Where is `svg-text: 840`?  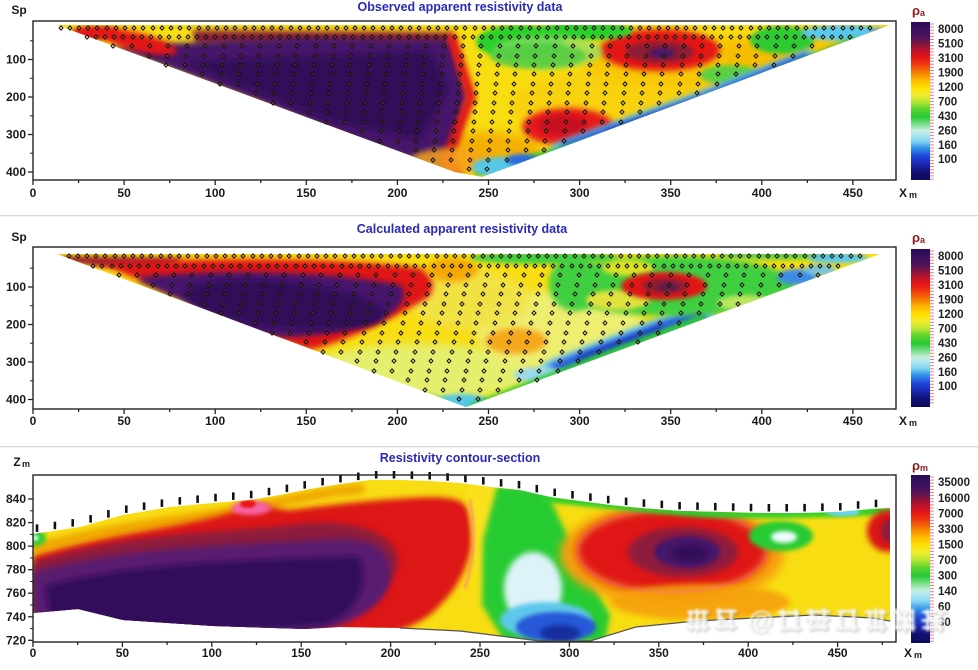
svg-text: 840 is located at coordinates (16, 499).